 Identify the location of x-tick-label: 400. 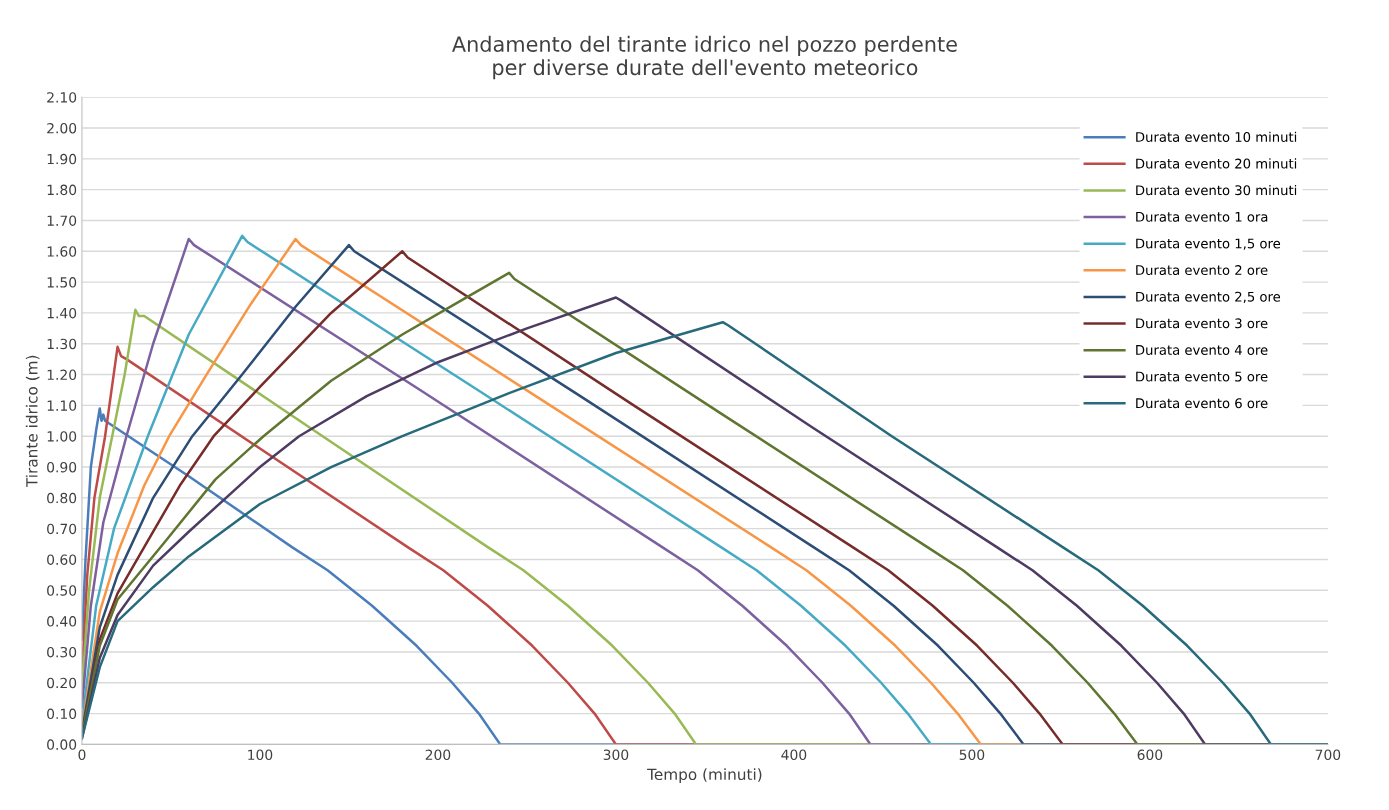
(794, 754).